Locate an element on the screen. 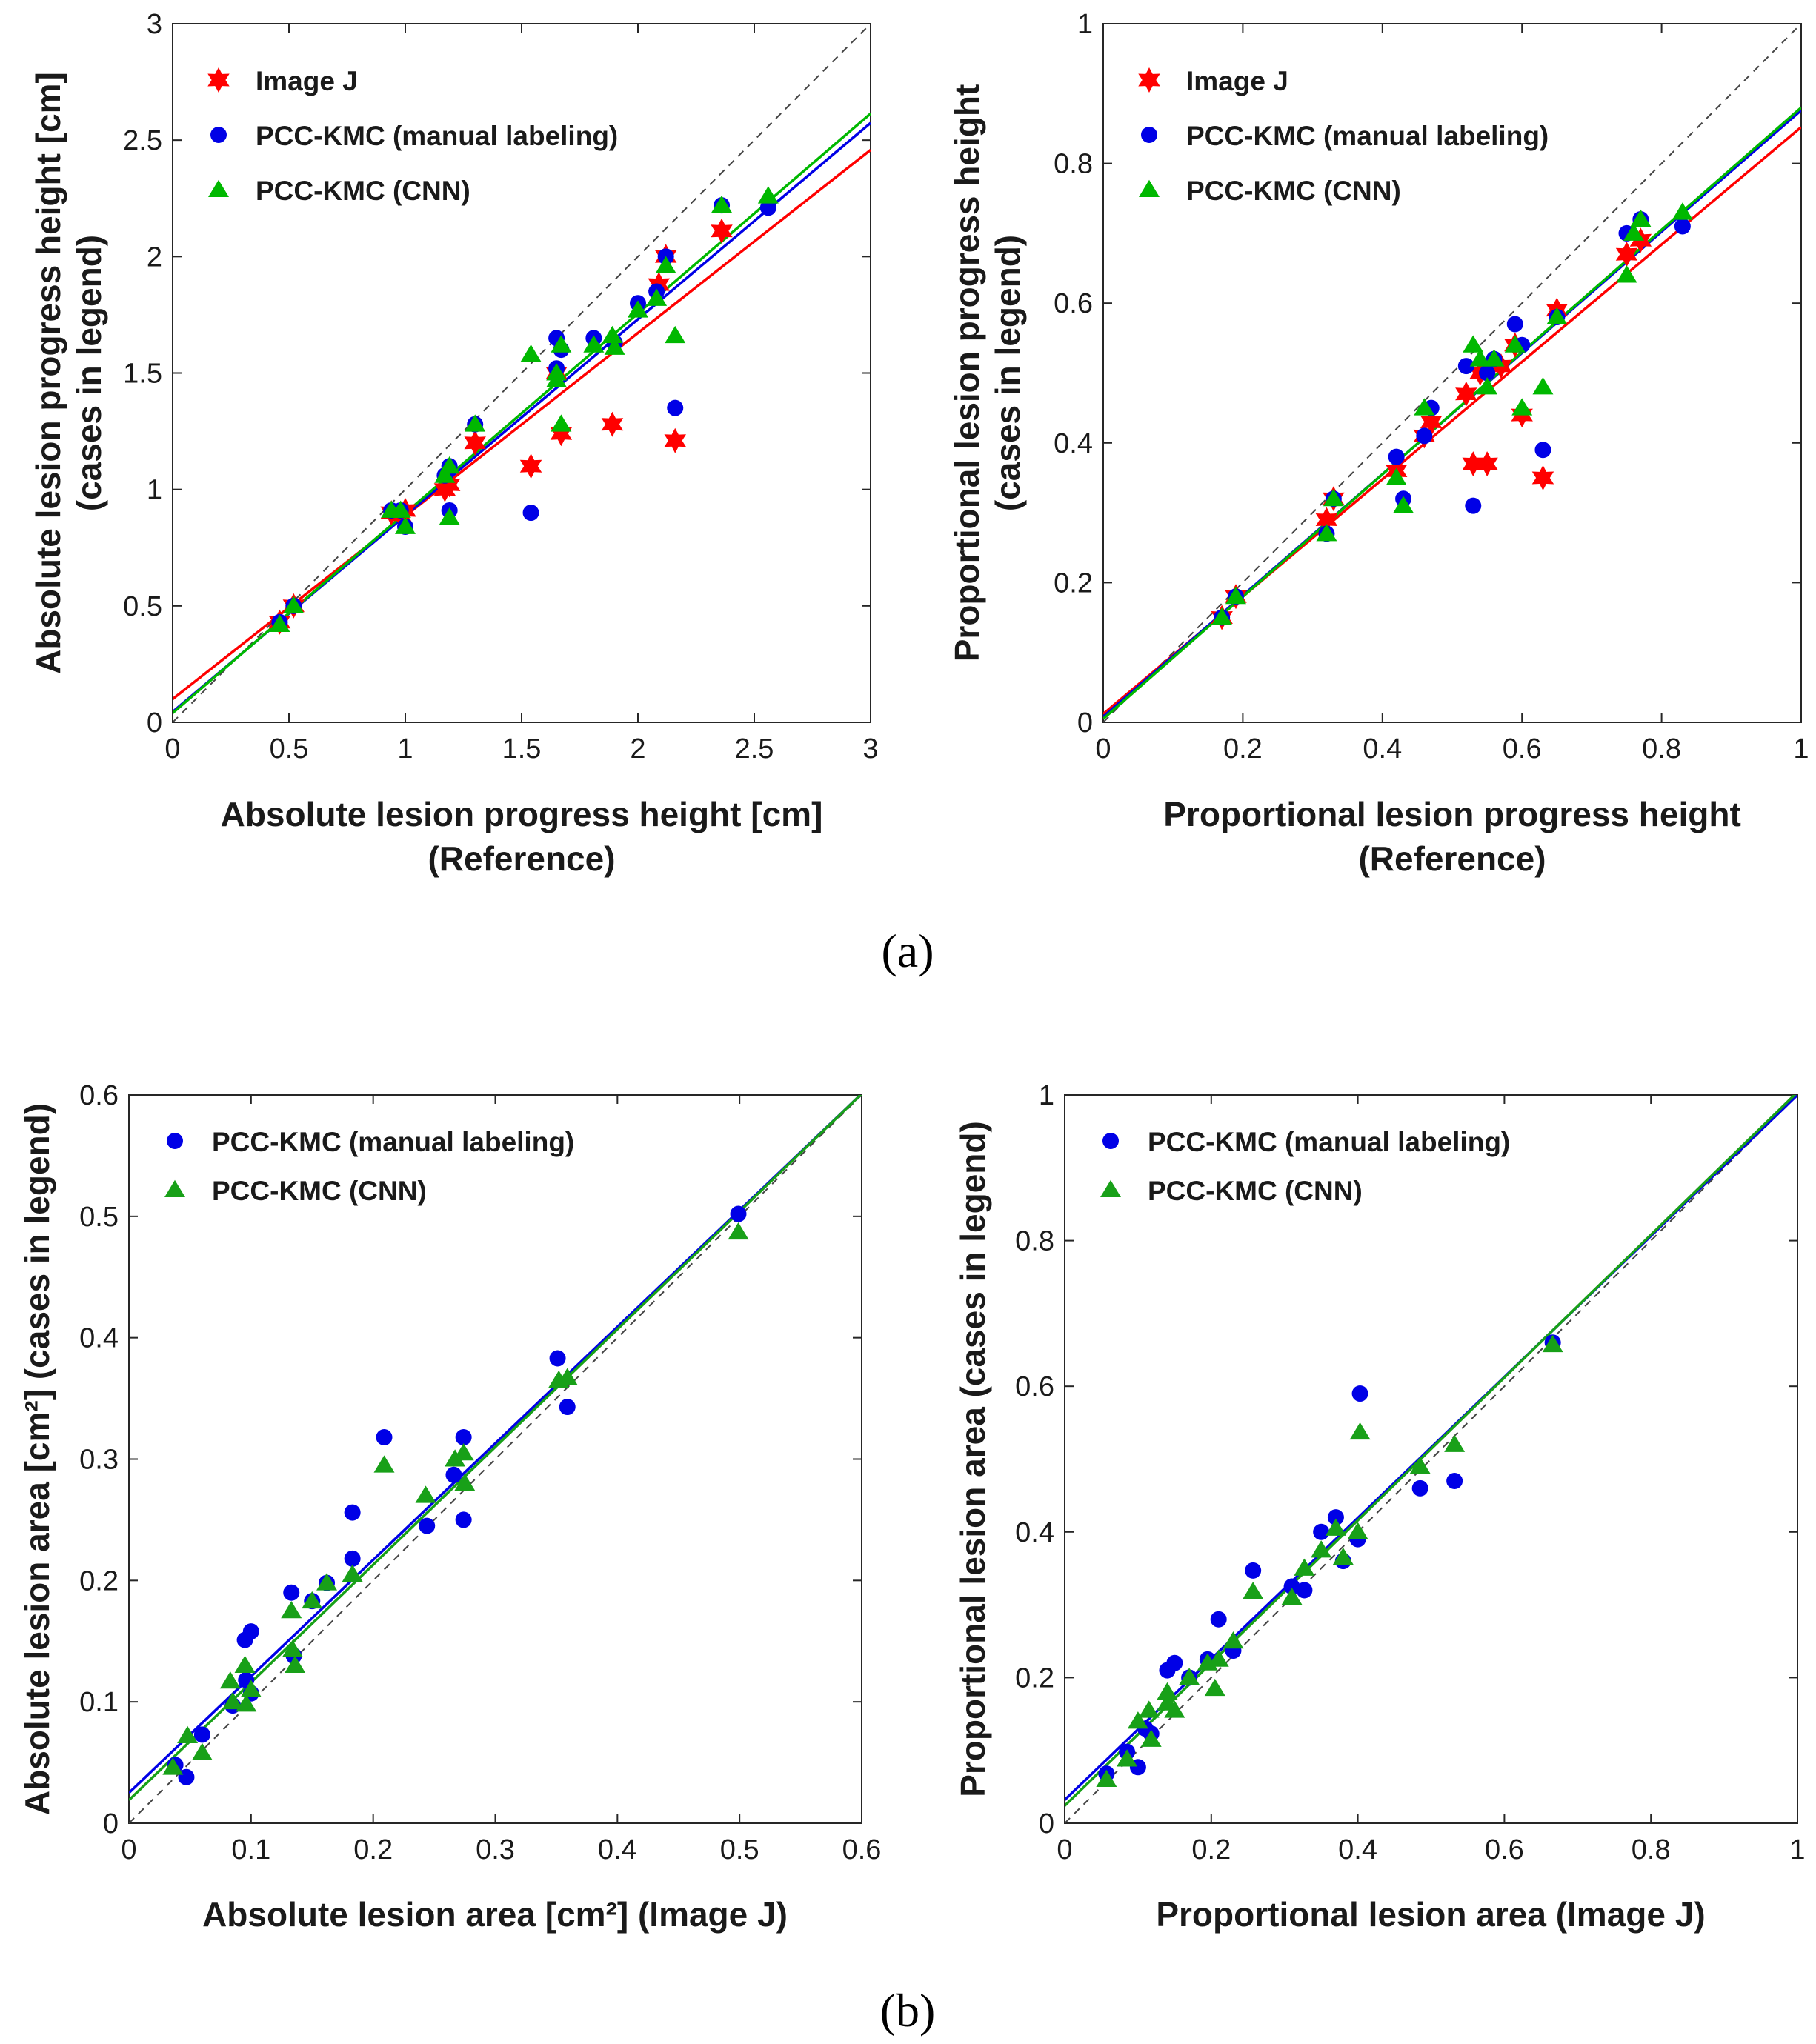 Image resolution: width=1816 pixels, height=2044 pixels. chart-2-xtick-label-3: 0.3 is located at coordinates (495, 1849).